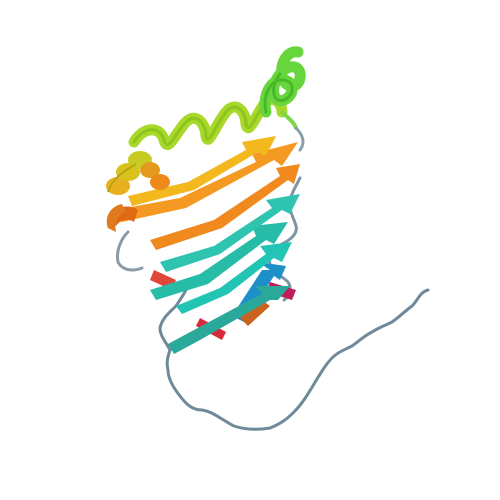 This screenshot has width=500, height=500. What do you see at coordinates (116, 218) in the screenshot?
I see `orange-curl` at bounding box center [116, 218].